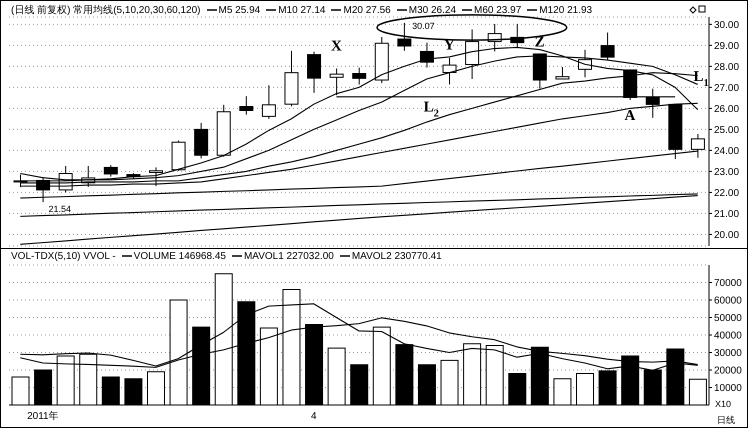 The width and height of the screenshot is (748, 428). I want to click on annotation: 30.07, so click(423, 26).